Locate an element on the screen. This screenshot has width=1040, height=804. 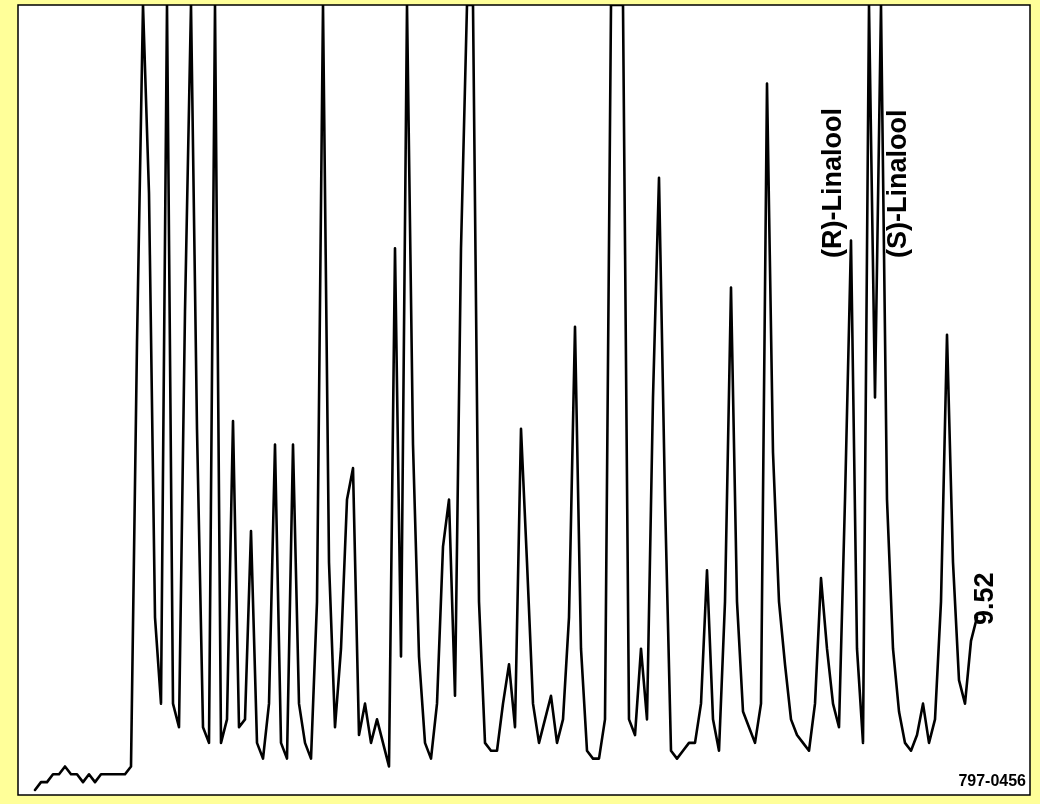
annotation: 9.52 is located at coordinates (984, 598).